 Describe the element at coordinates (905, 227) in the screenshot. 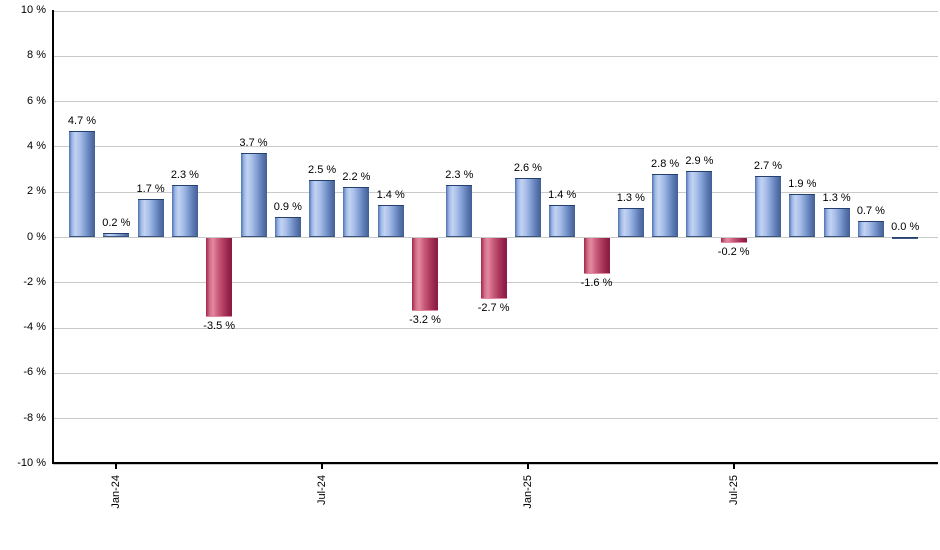

I see `bar-value-label: 0.0 %` at that location.